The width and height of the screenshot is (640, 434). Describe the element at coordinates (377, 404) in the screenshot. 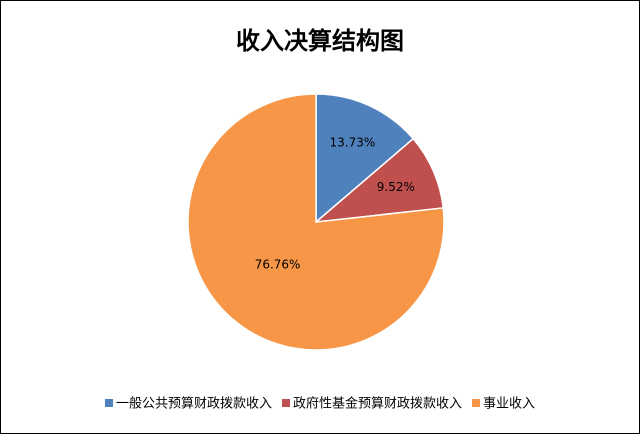

I see `legend-label: 政府性基金预算财政拨款收入` at that location.